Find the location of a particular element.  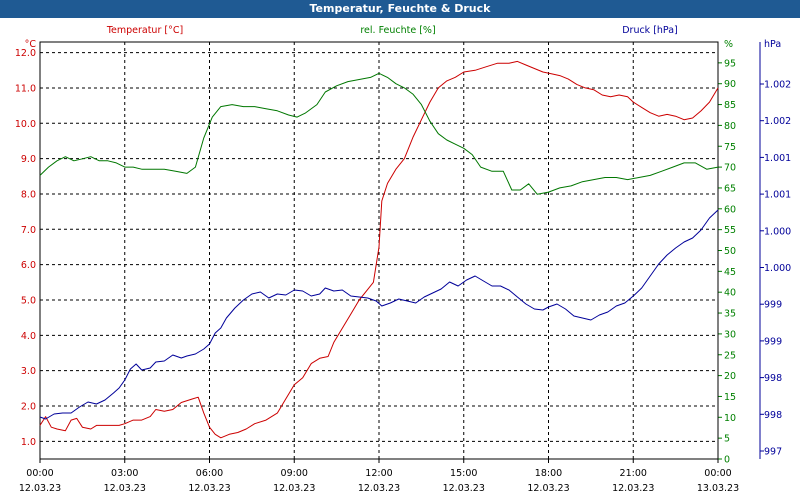

humidity-unit: % is located at coordinates (728, 44).